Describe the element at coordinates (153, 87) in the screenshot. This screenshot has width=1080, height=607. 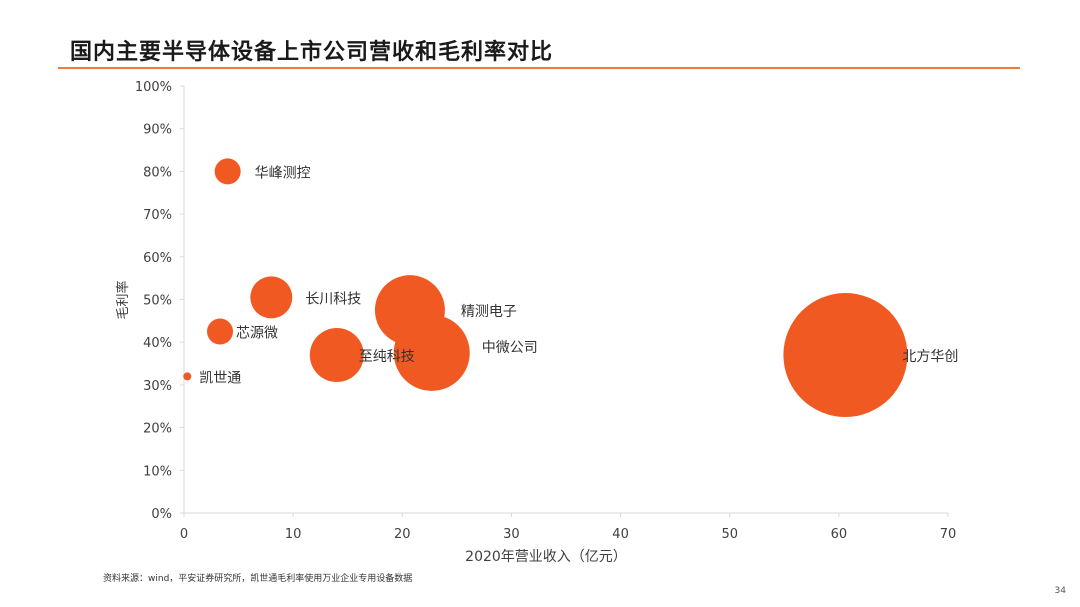
I see `y-tick-label: 100%` at that location.